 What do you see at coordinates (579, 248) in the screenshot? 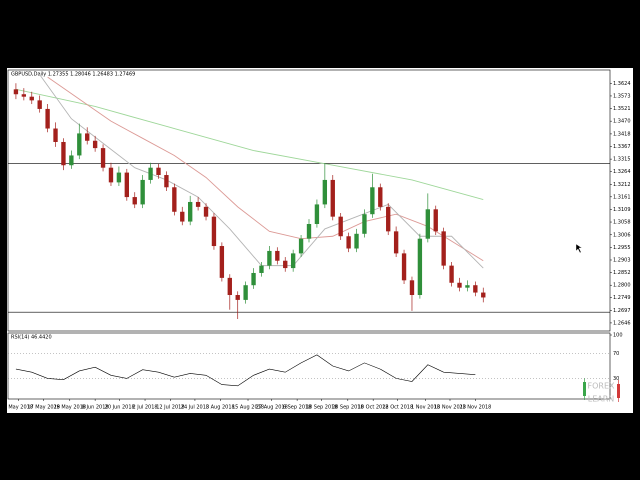
I see `mouse-cursor` at bounding box center [579, 248].